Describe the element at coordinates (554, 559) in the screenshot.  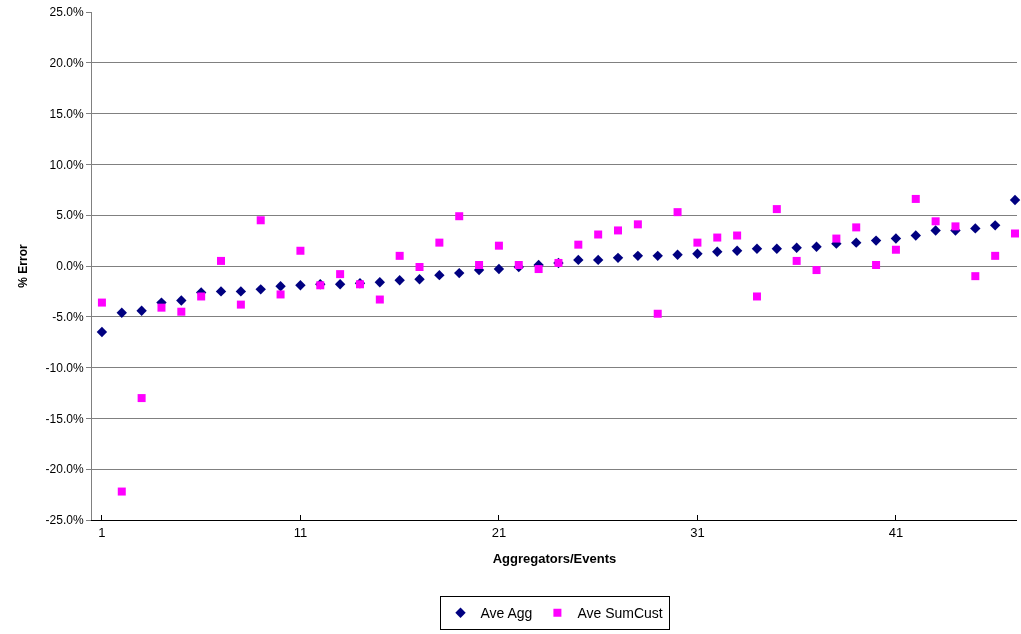
I see `x-axis-title: Aggregators/Events` at that location.